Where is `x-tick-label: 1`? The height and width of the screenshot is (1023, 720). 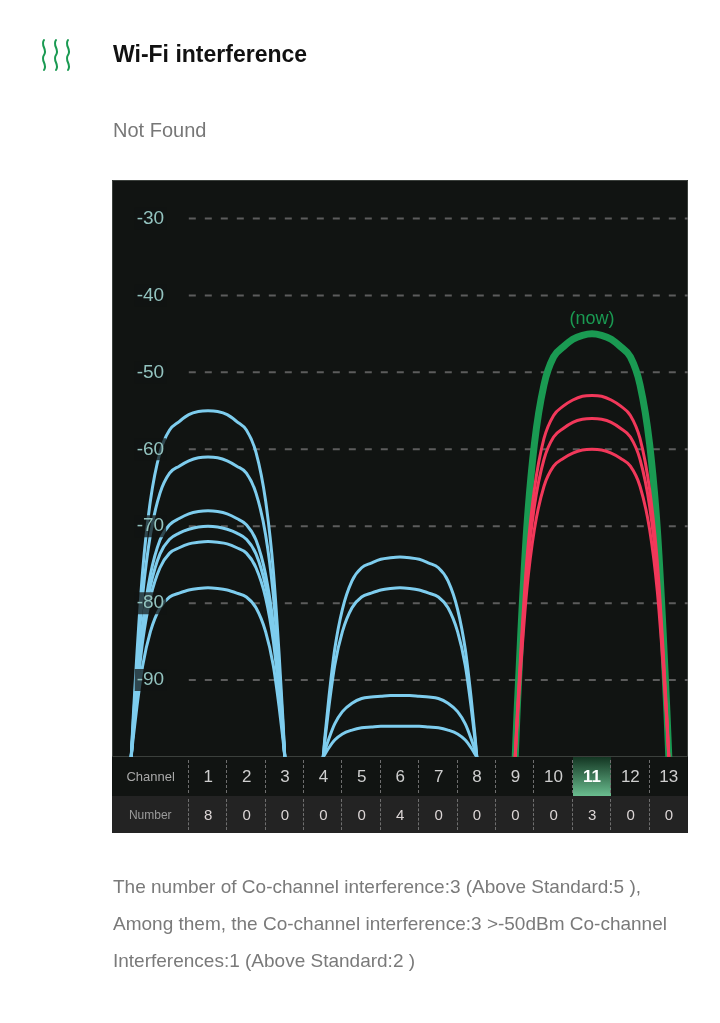 x-tick-label: 1 is located at coordinates (208, 776).